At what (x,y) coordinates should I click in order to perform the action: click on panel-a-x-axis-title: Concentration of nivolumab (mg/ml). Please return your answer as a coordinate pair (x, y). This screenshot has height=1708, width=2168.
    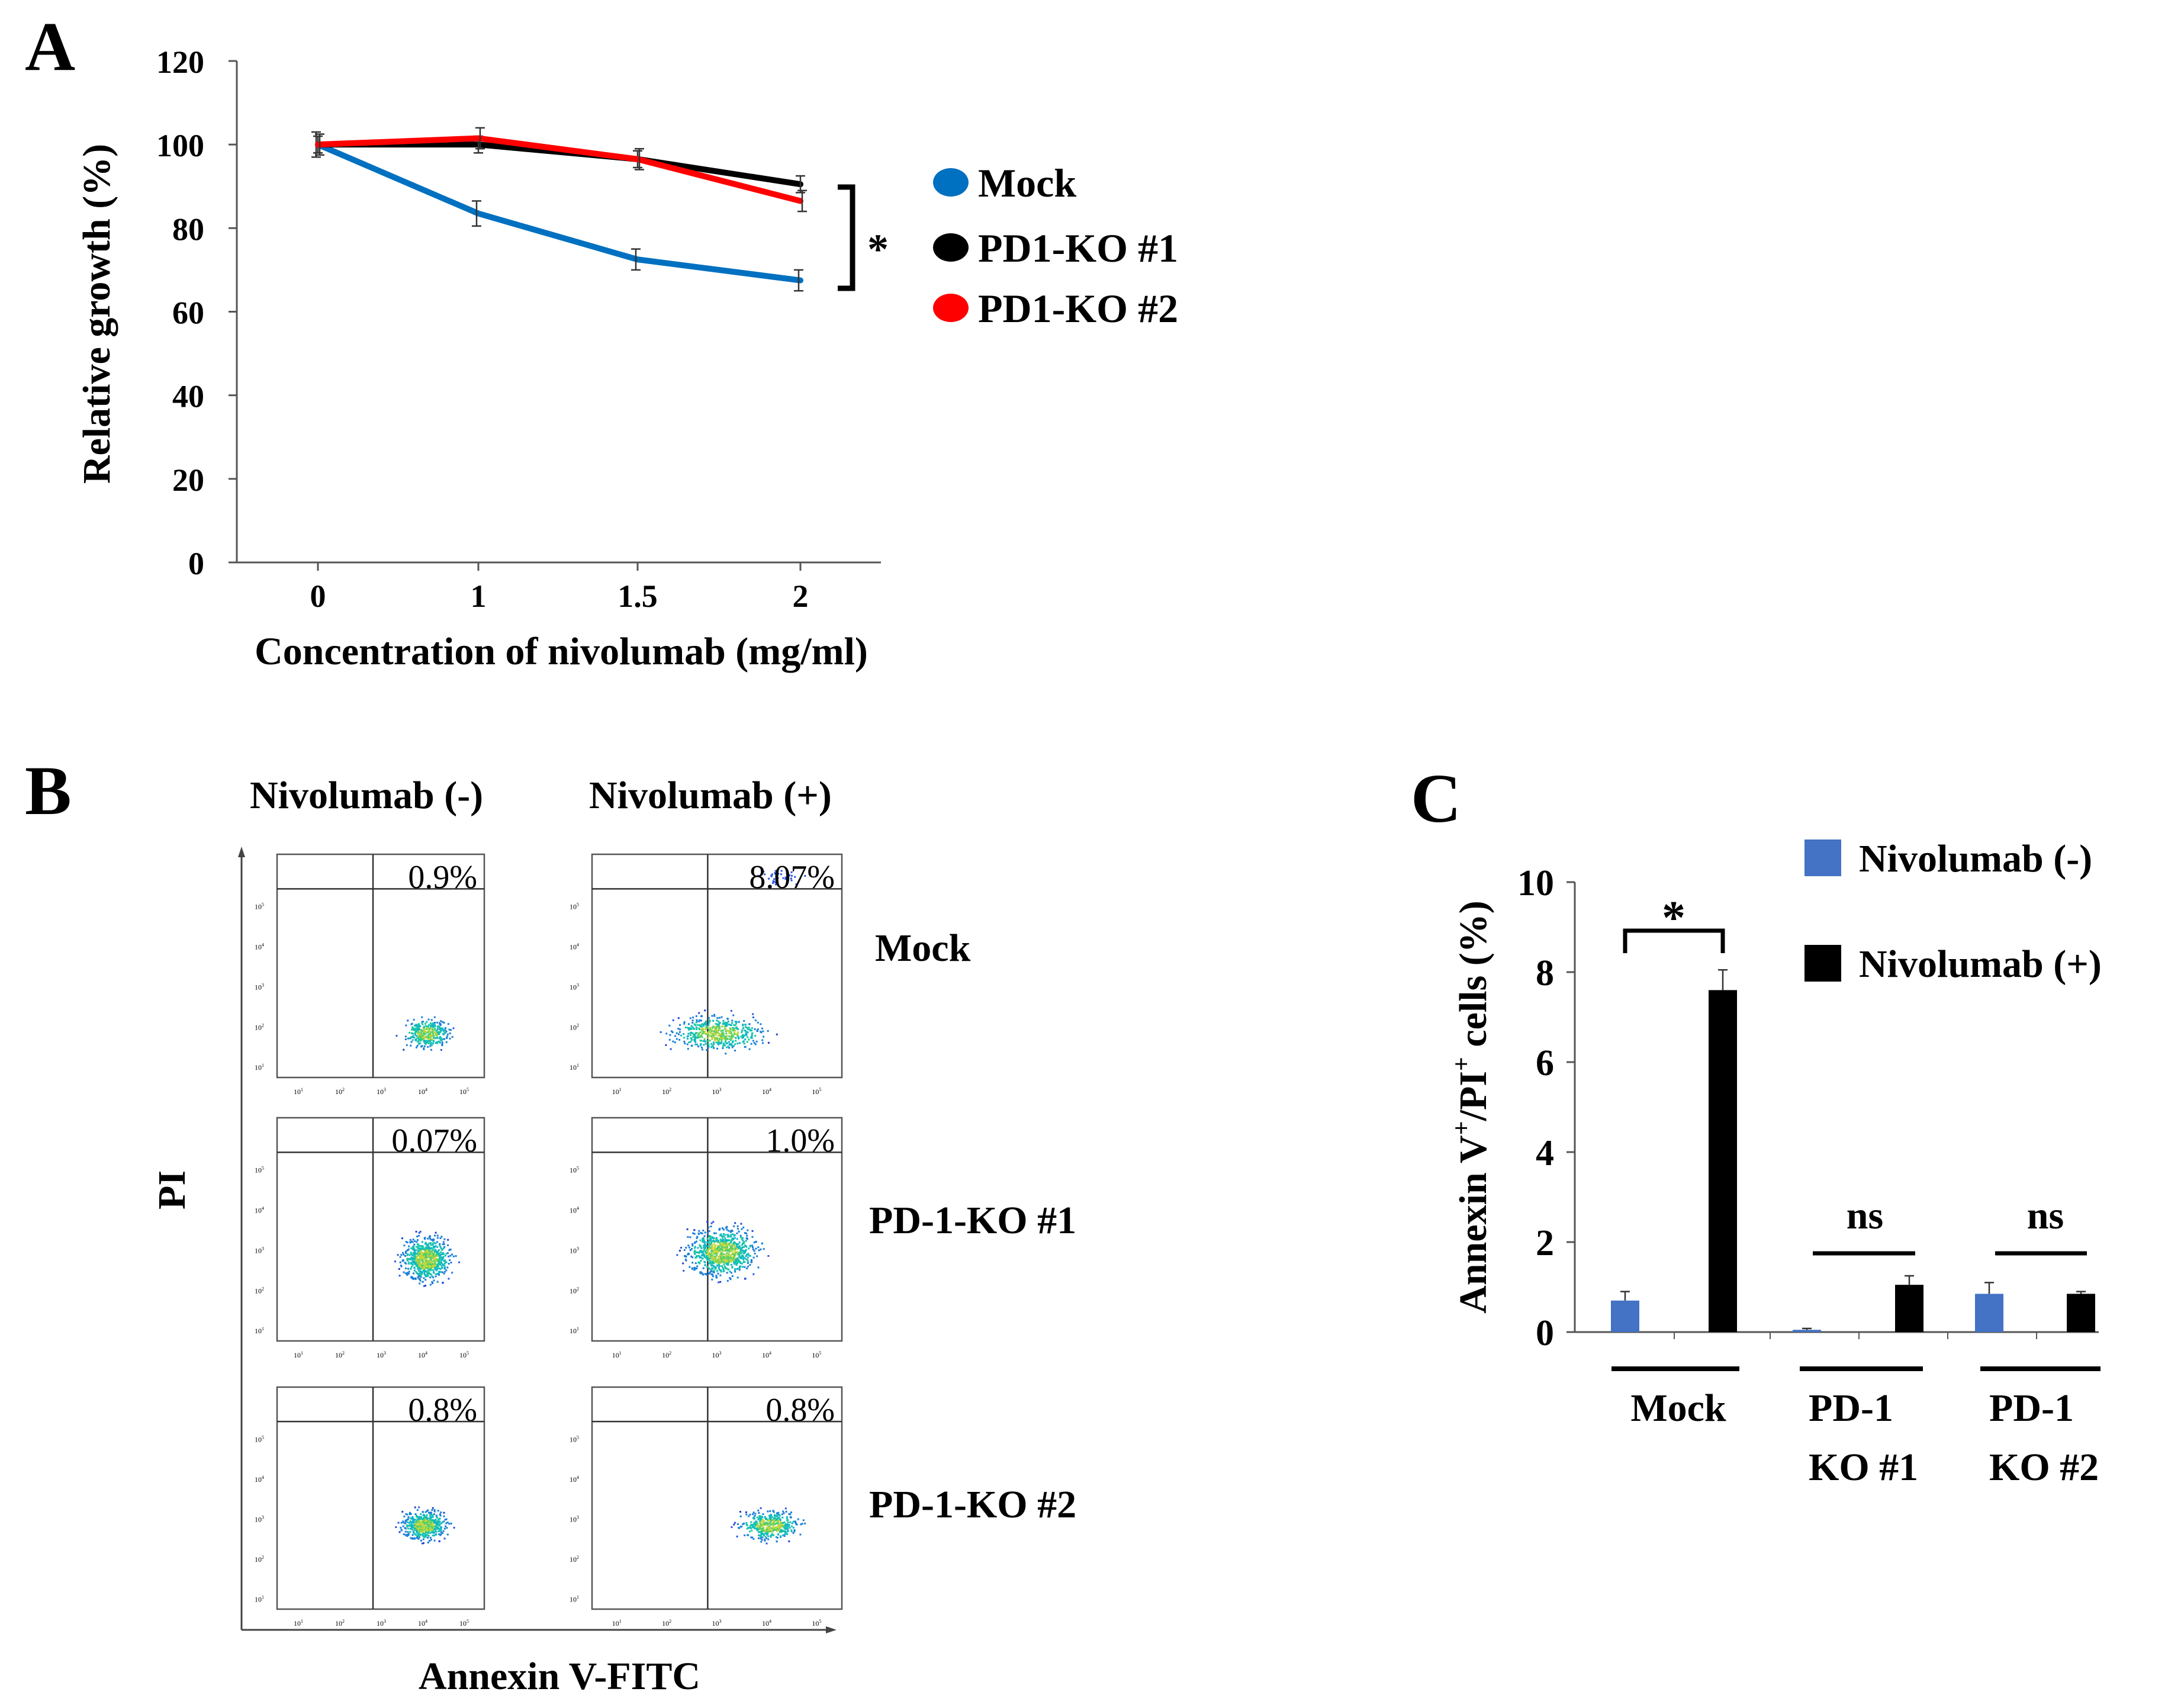
    Looking at the image, I should click on (562, 651).